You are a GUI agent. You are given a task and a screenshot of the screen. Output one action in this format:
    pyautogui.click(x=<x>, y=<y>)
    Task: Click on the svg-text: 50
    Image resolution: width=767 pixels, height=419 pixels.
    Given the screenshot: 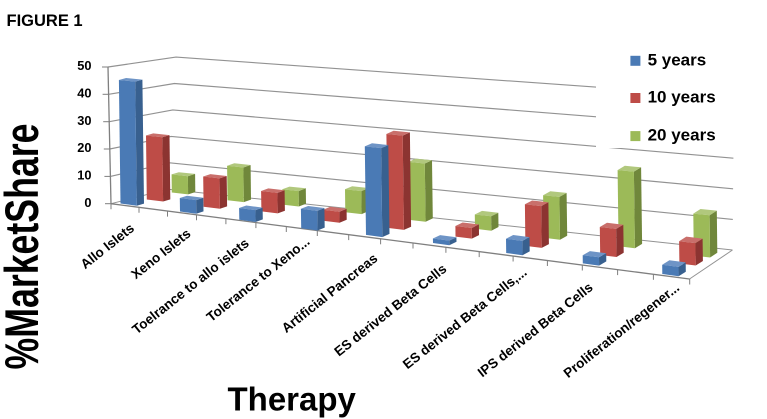 What is the action you would take?
    pyautogui.click(x=84, y=65)
    